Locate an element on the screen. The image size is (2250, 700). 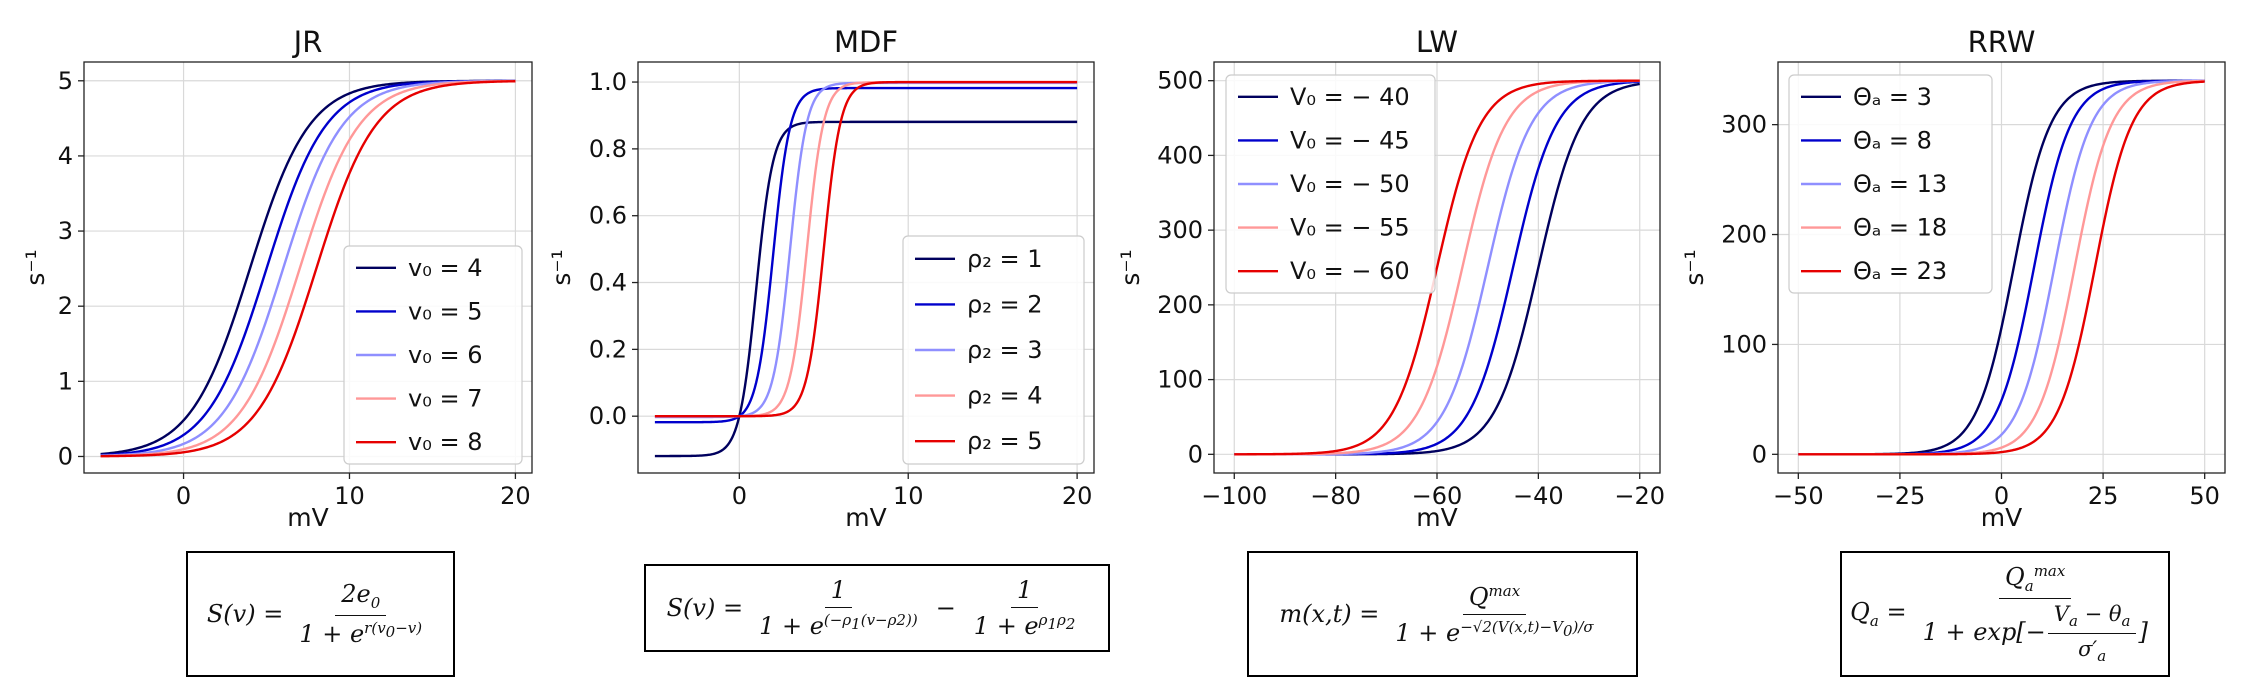
legend-label: V₀ = − 60 is located at coordinates (1350, 271).